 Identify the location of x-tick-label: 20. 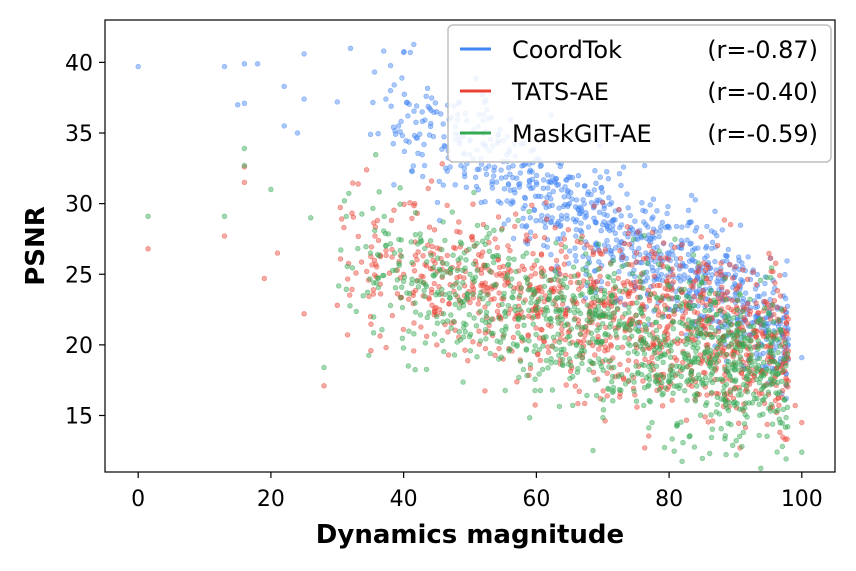
(271, 499).